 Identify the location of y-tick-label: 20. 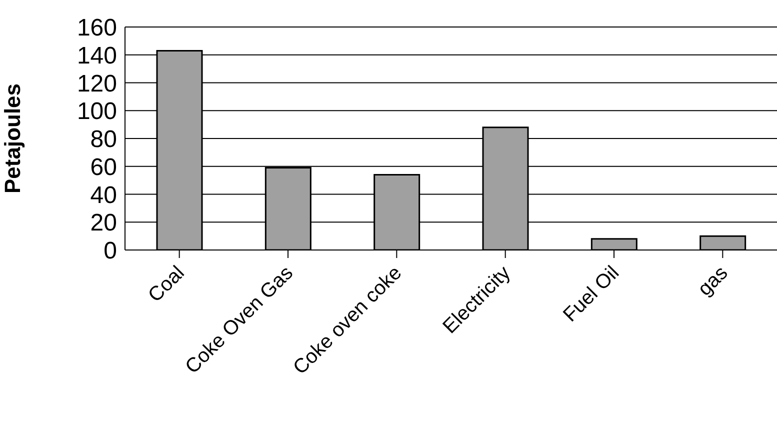
(103, 223).